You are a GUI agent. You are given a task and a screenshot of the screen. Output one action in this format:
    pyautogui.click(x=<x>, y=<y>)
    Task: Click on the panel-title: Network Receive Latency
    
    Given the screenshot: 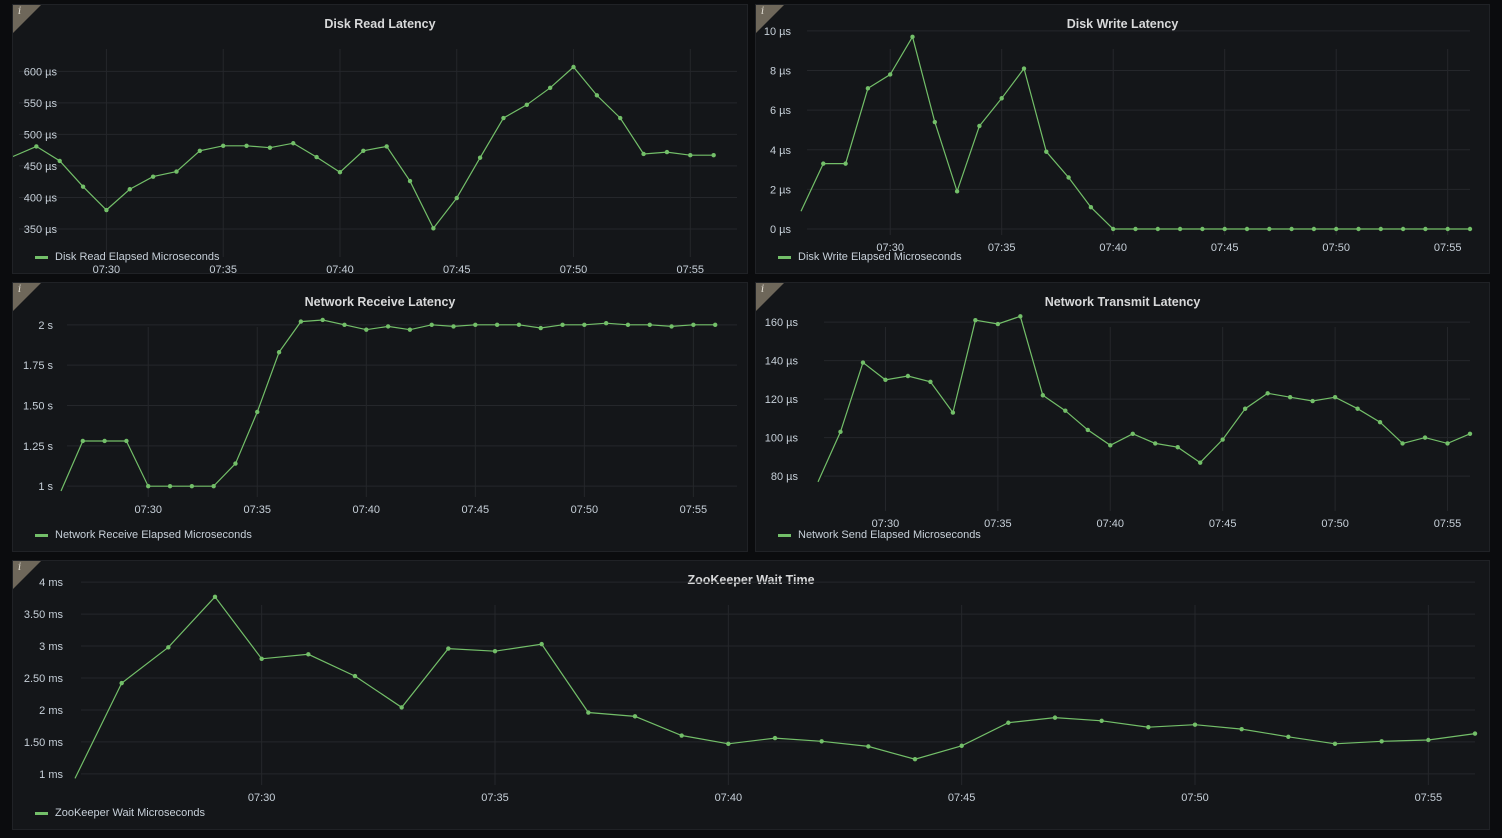 What is the action you would take?
    pyautogui.click(x=380, y=302)
    